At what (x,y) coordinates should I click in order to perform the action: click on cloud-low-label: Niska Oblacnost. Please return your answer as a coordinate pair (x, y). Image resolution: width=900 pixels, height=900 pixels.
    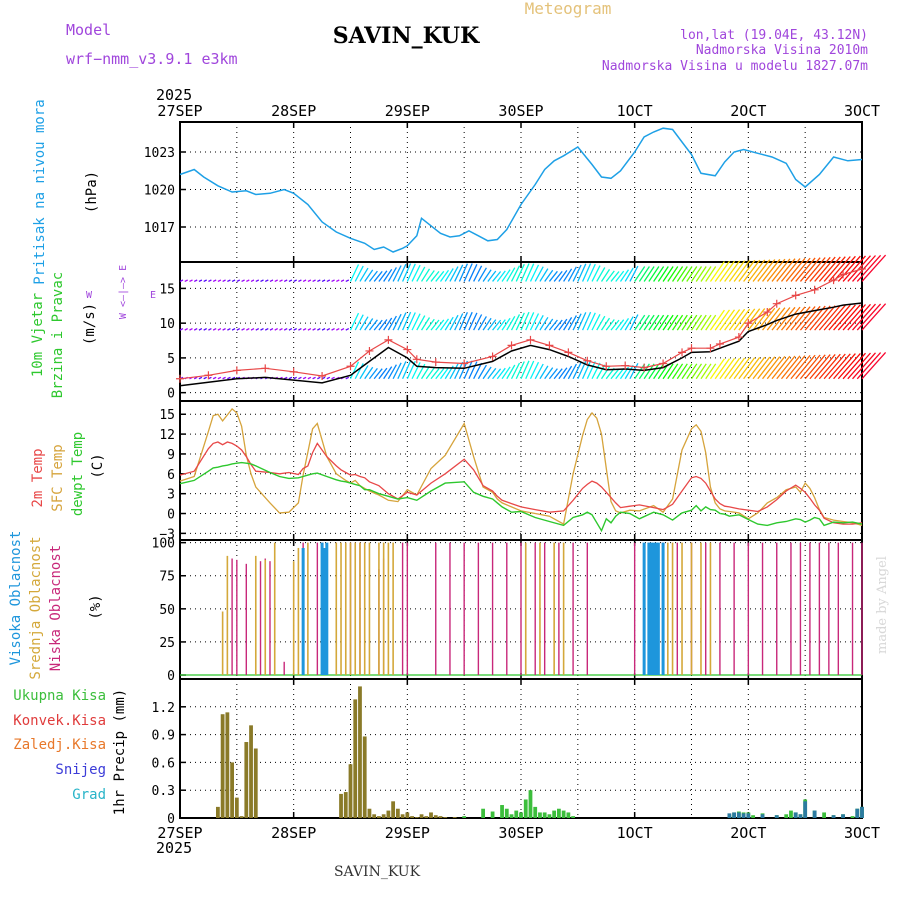
    Looking at the image, I should click on (56, 608).